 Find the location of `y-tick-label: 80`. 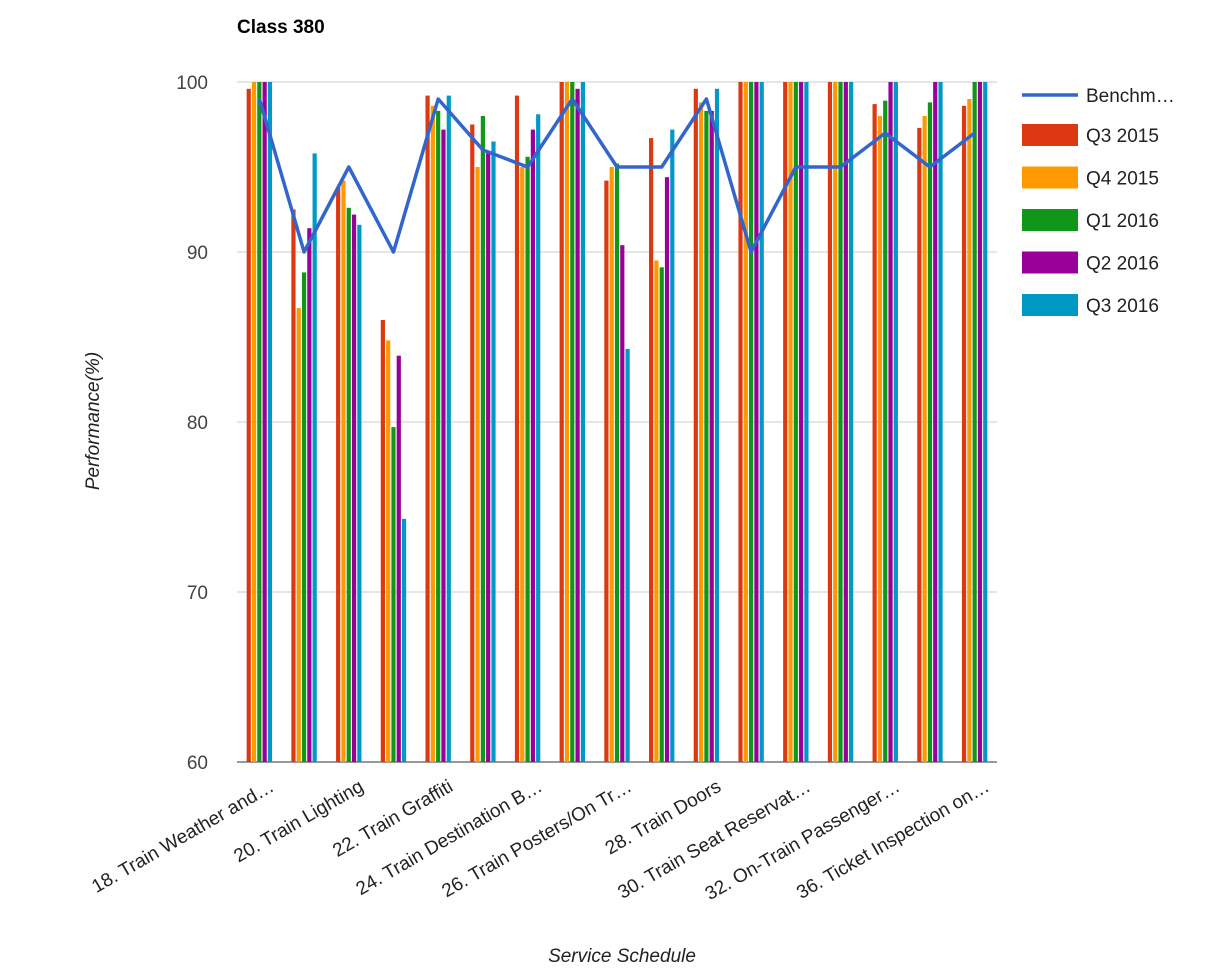

y-tick-label: 80 is located at coordinates (197, 423).